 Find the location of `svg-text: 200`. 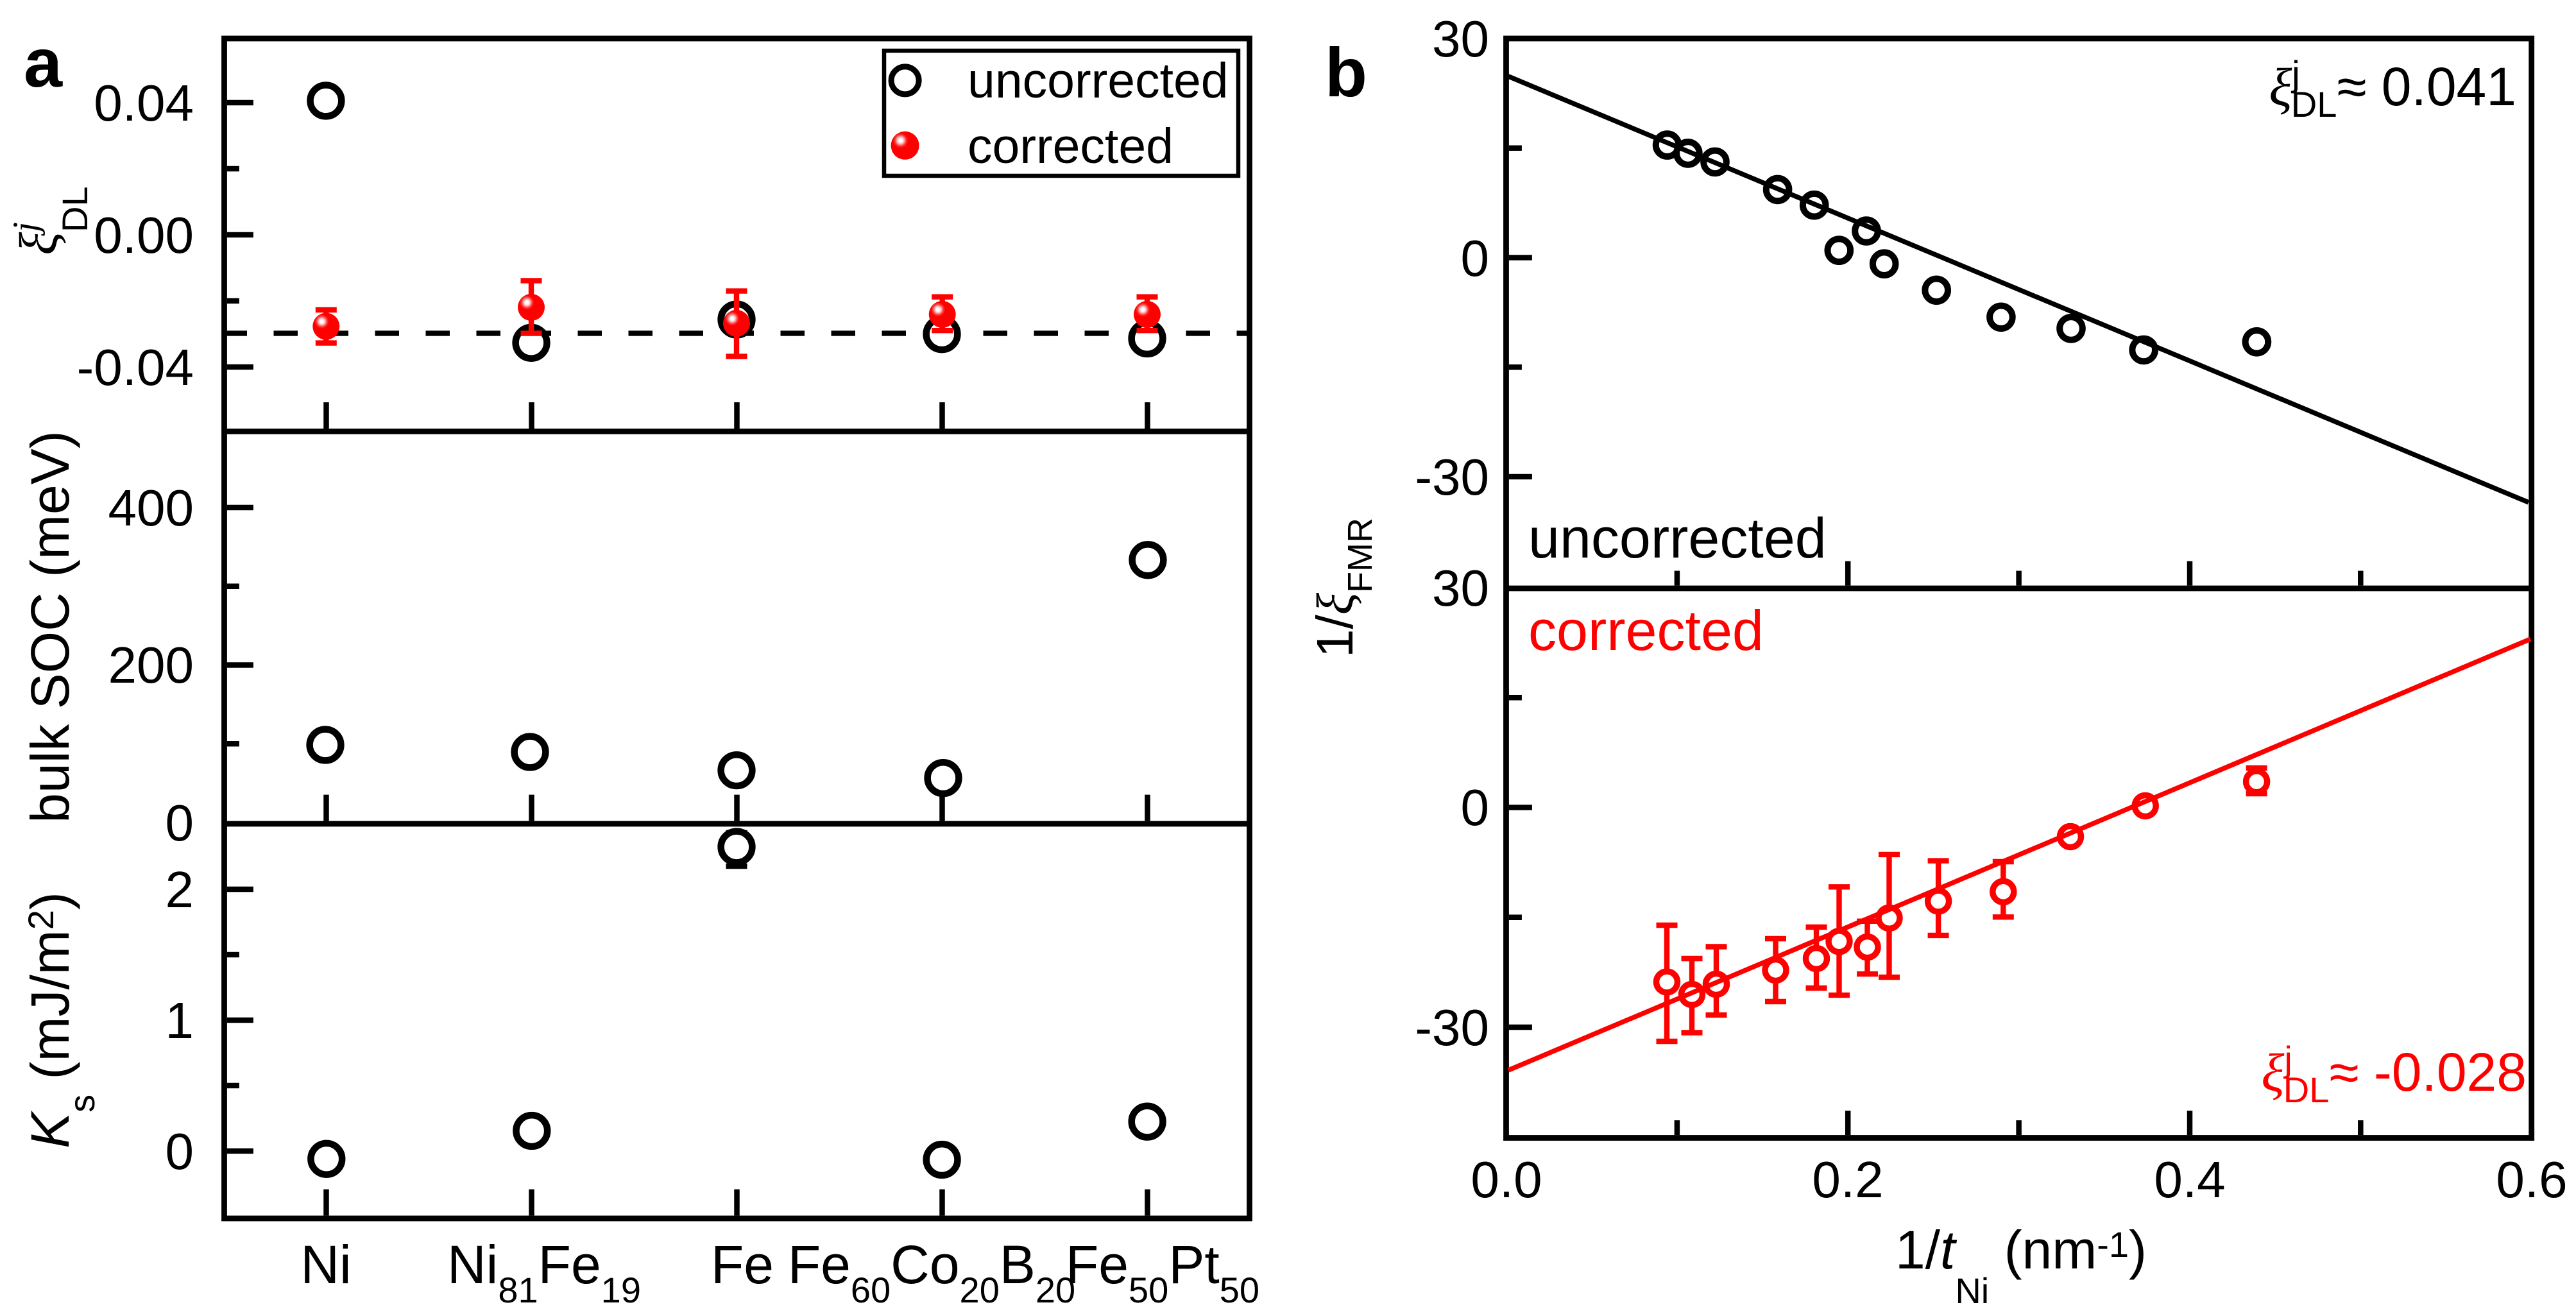

svg-text: 200 is located at coordinates (151, 665).